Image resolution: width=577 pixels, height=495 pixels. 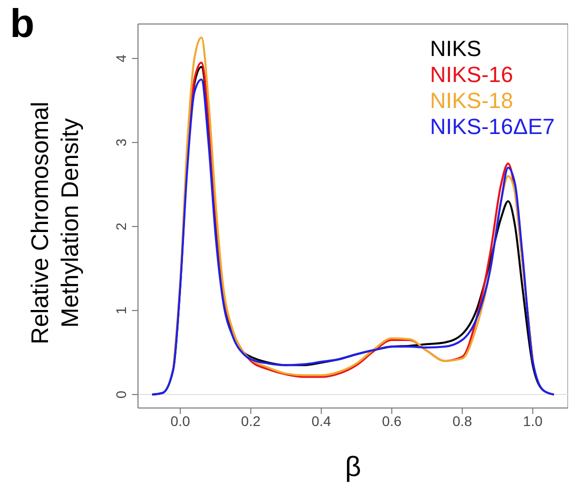 What do you see at coordinates (121, 310) in the screenshot?
I see `y-tick-label: 1` at bounding box center [121, 310].